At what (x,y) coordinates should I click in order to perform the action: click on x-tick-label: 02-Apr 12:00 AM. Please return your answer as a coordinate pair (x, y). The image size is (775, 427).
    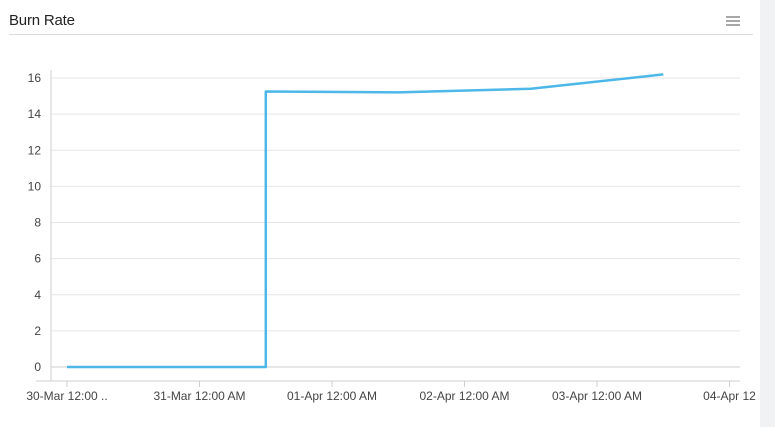
    Looking at the image, I should click on (464, 396).